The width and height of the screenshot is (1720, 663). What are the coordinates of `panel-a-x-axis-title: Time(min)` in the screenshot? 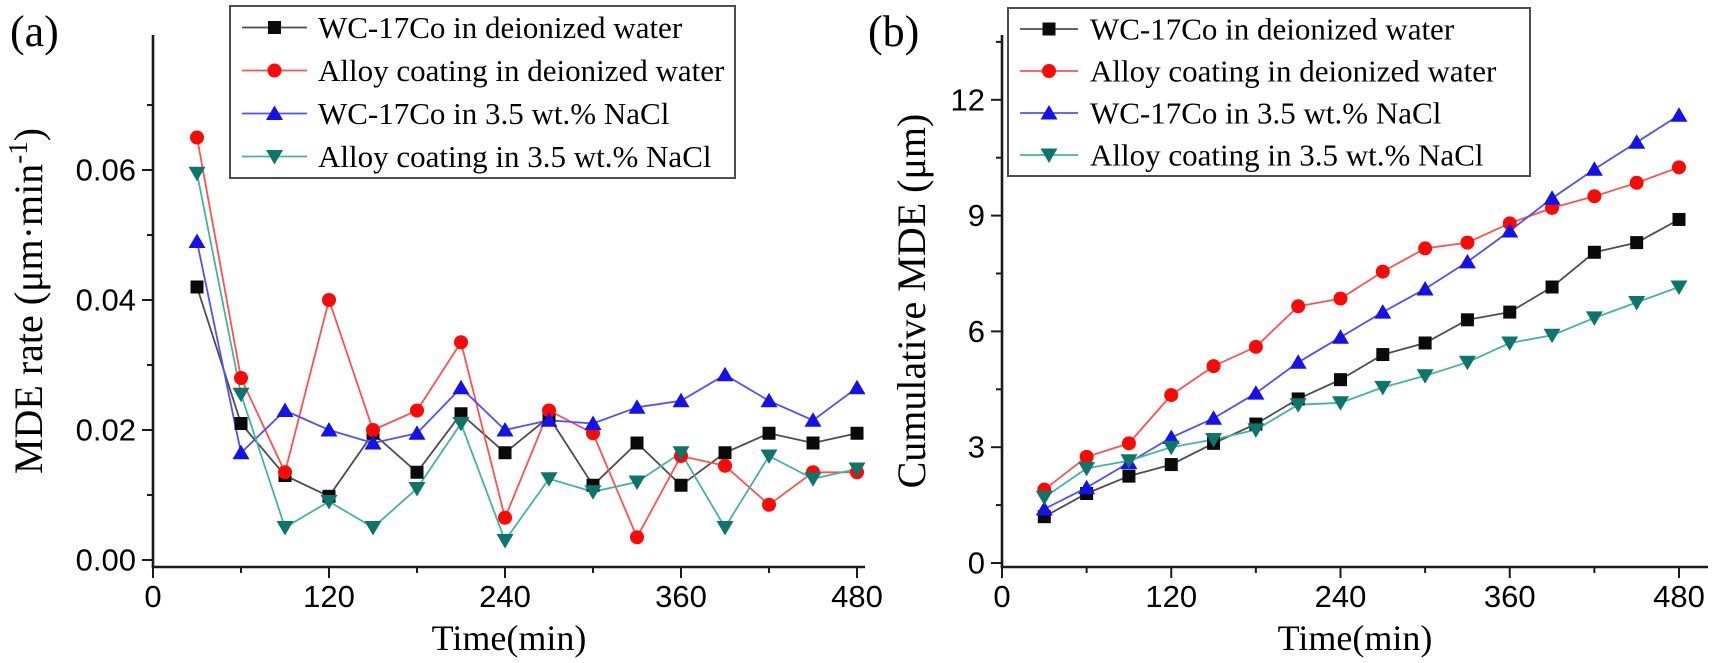 It's located at (509, 638).